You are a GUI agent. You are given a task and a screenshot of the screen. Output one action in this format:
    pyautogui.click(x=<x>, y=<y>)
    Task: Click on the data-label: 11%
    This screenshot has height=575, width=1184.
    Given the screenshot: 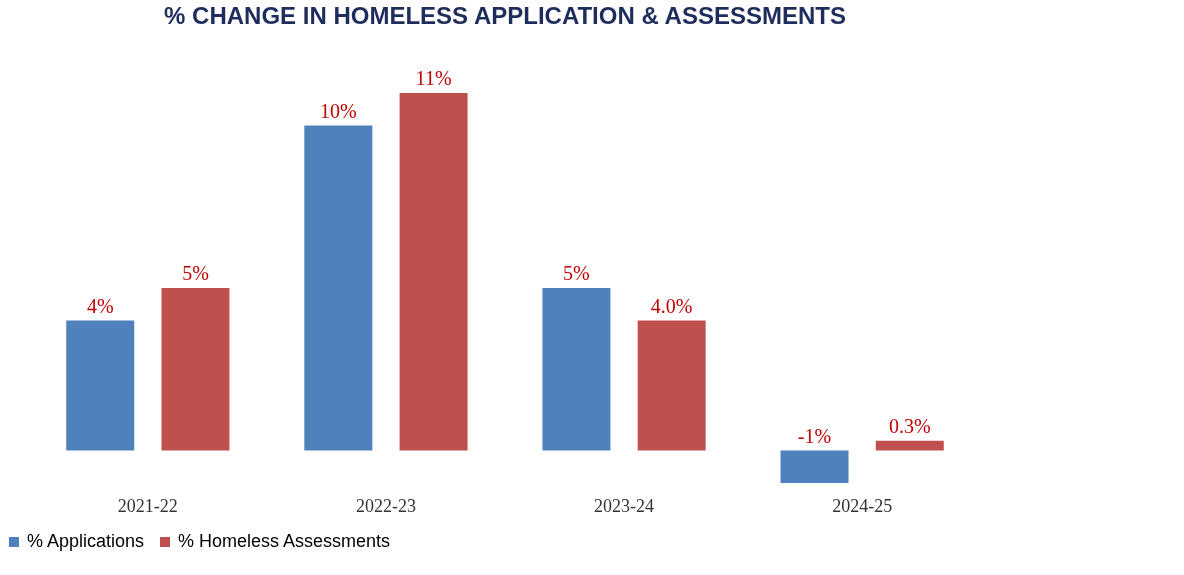 What is the action you would take?
    pyautogui.click(x=433, y=78)
    